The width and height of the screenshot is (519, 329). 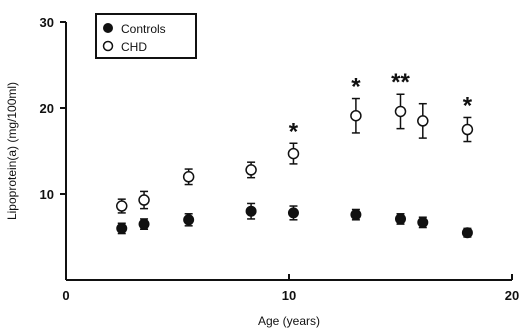 What do you see at coordinates (289, 321) in the screenshot?
I see `x-axis-title: Age (years)` at bounding box center [289, 321].